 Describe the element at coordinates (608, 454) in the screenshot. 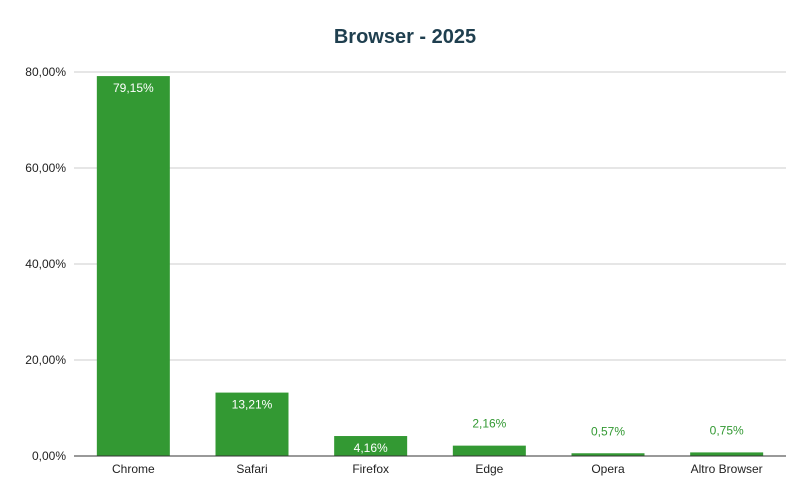

I see `bar-opera` at that location.